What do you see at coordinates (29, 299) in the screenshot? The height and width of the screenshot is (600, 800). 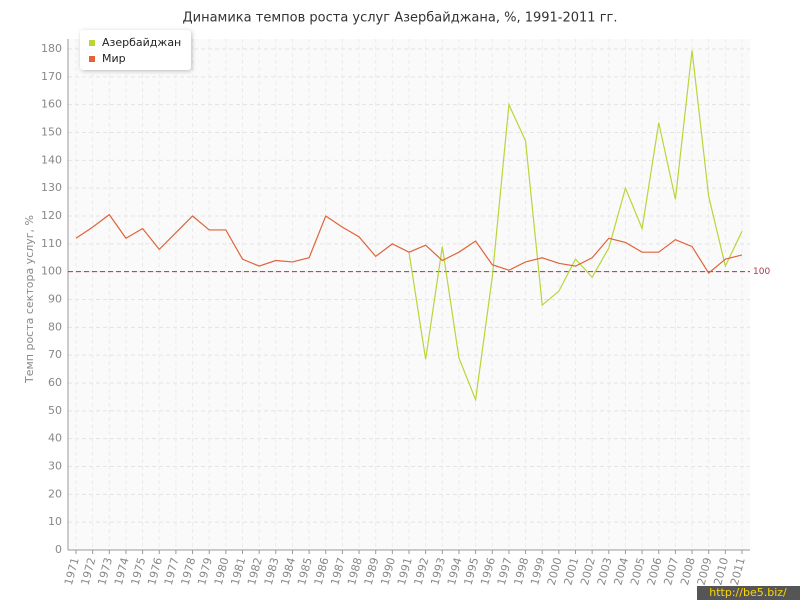 I see `y-axis-label: Темп роста сектора услуг, %` at bounding box center [29, 299].